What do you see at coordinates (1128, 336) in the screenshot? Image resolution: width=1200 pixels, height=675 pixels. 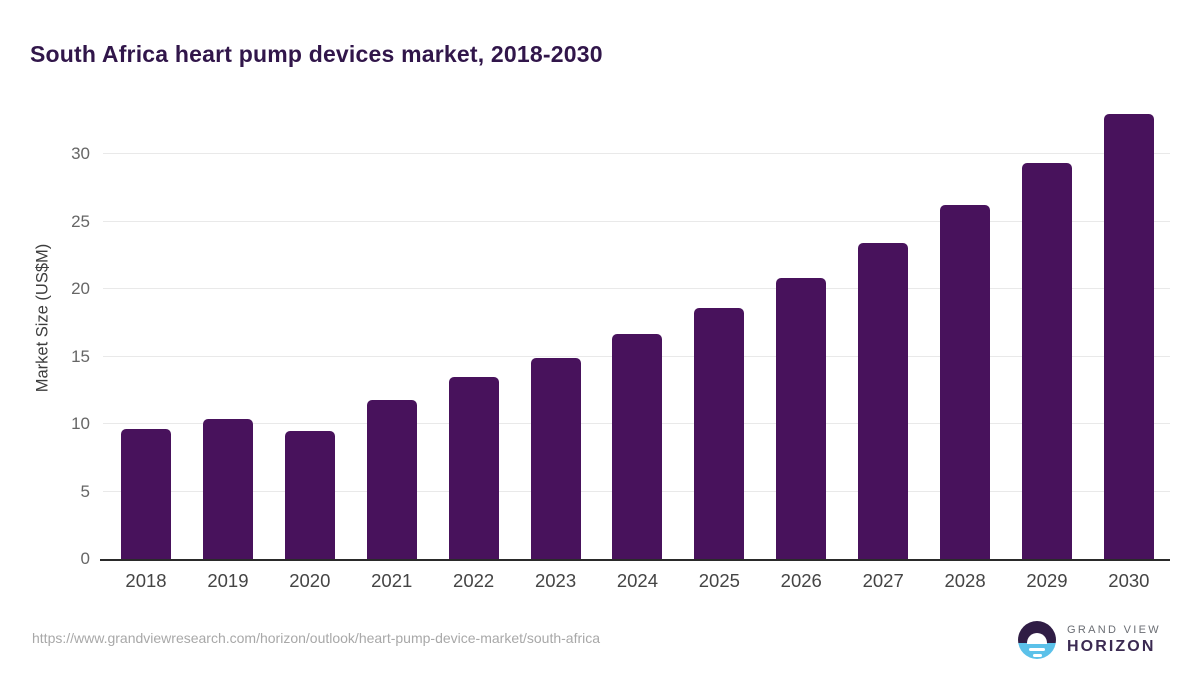 I see `bar-2030` at bounding box center [1128, 336].